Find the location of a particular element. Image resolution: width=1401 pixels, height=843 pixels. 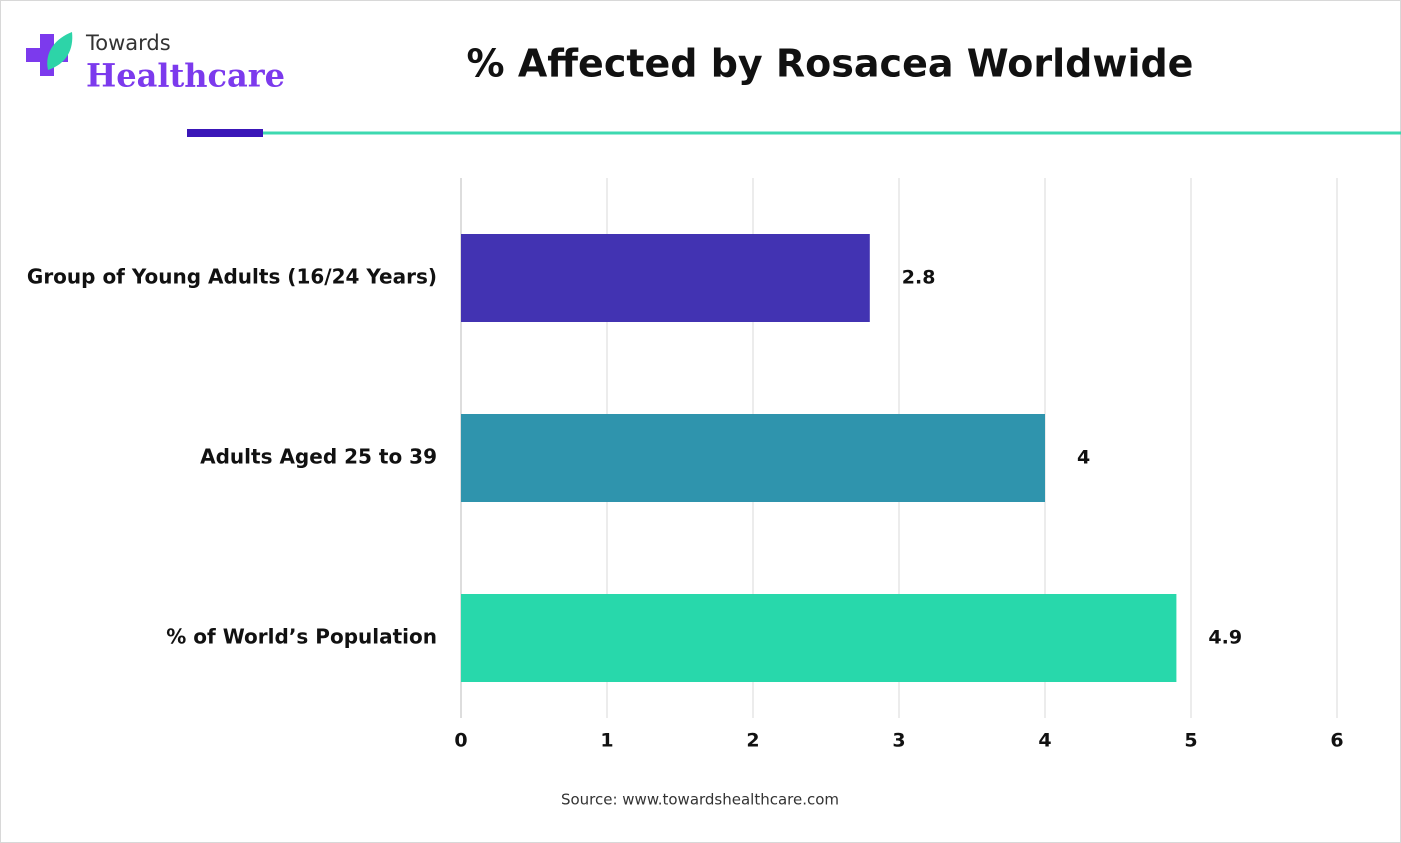

value-label: 4.9 is located at coordinates (1225, 638).